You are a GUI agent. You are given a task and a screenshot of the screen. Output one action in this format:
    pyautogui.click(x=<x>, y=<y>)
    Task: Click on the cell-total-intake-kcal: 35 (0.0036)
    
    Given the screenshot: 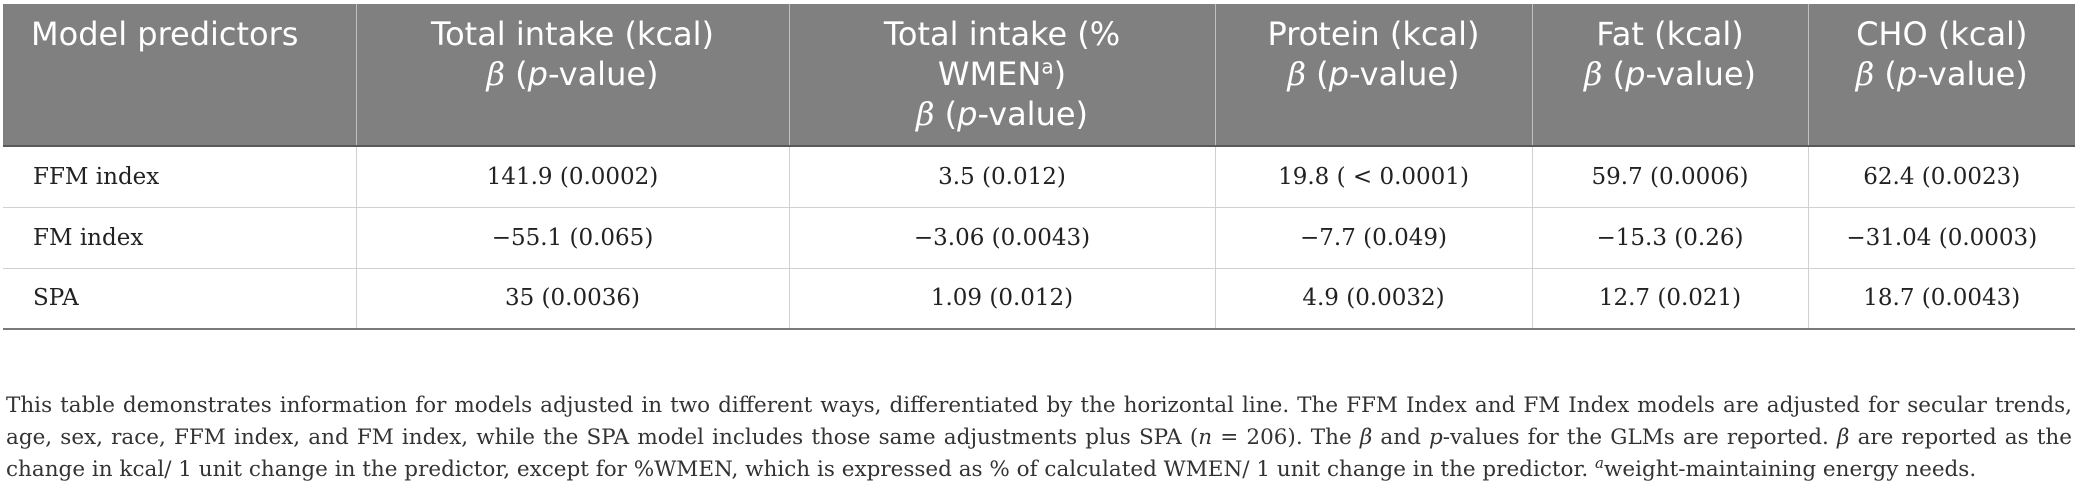 What is the action you would take?
    pyautogui.click(x=572, y=299)
    